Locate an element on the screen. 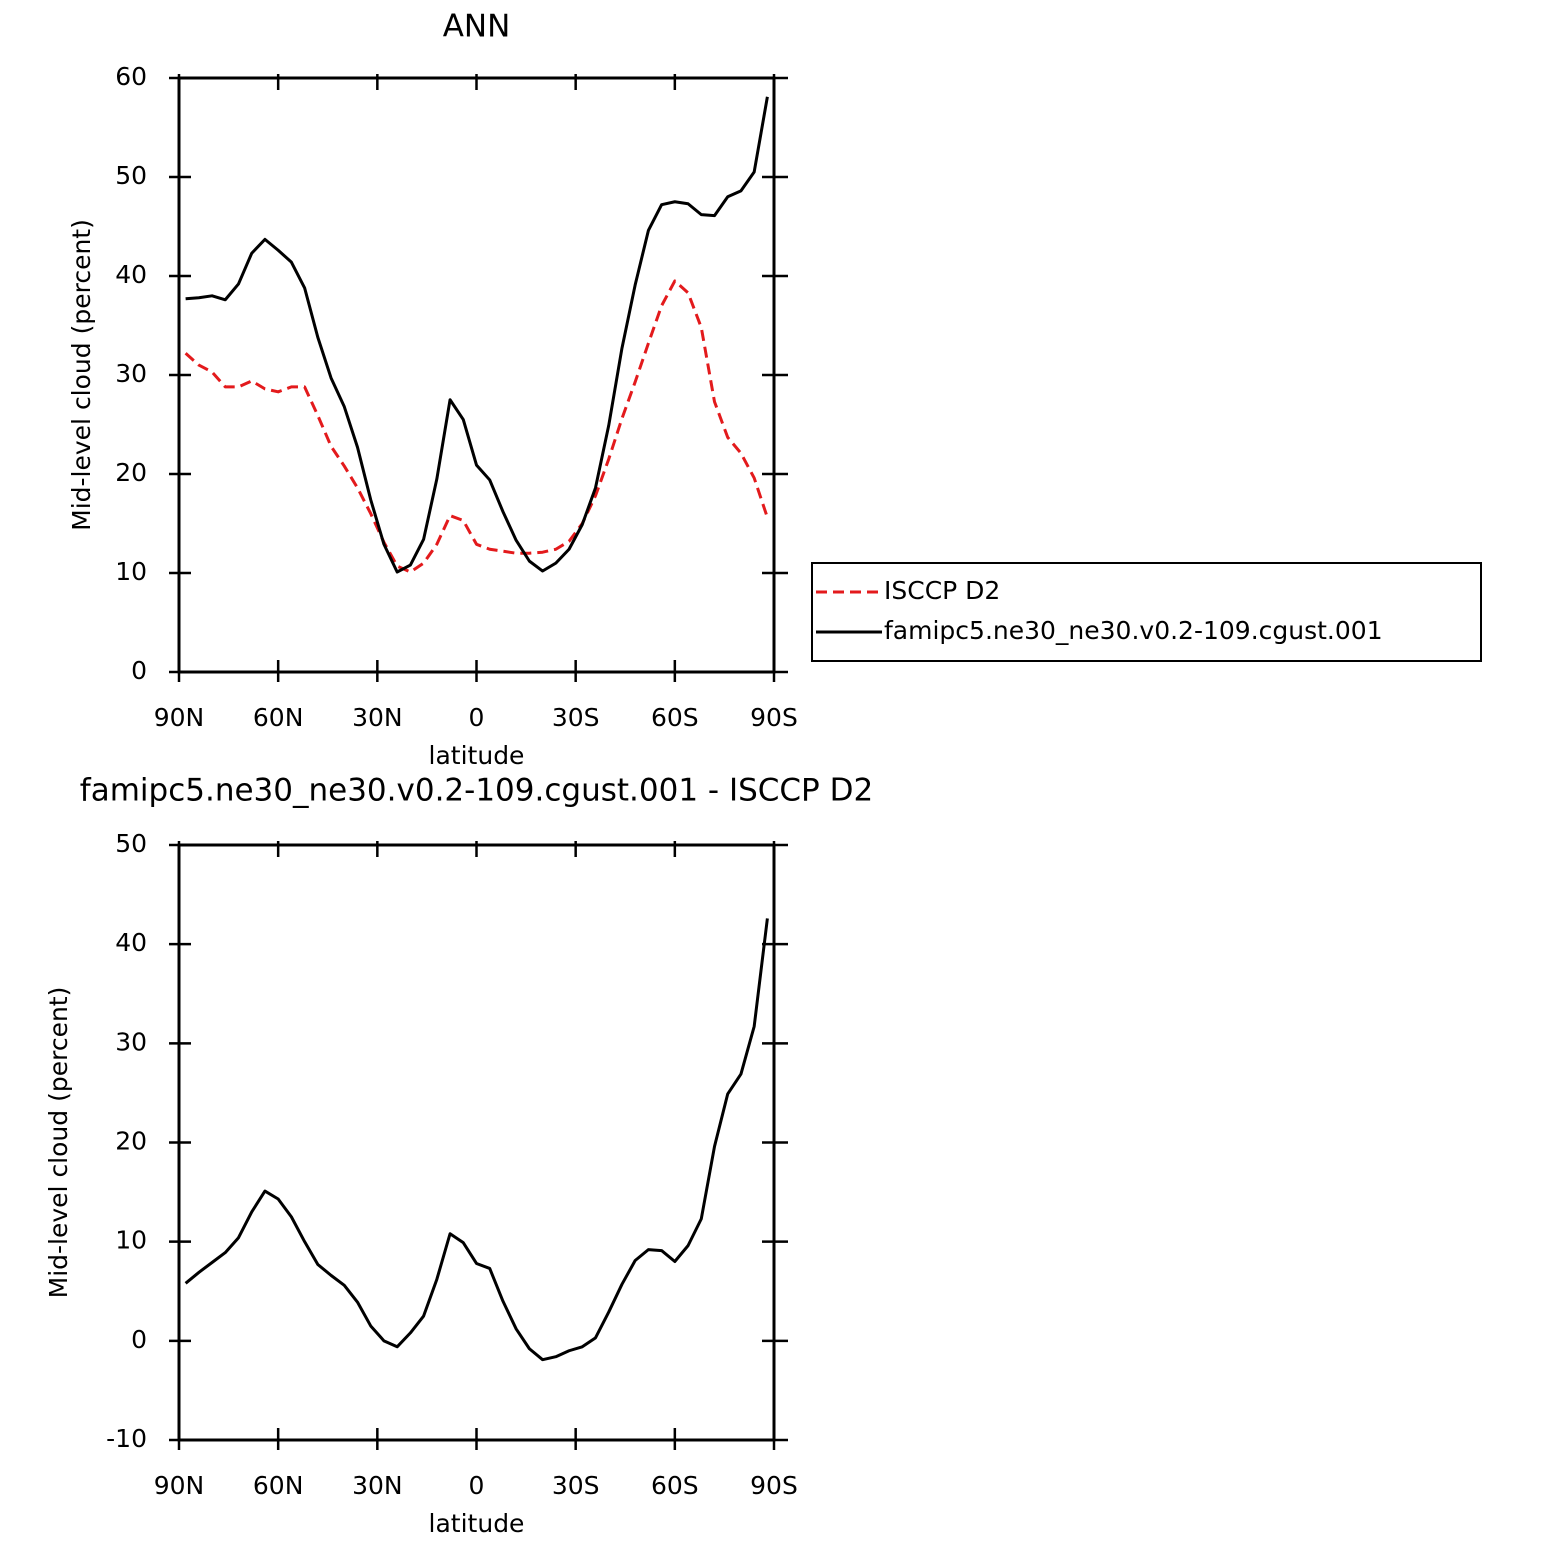  legend-box is located at coordinates (1146, 612).